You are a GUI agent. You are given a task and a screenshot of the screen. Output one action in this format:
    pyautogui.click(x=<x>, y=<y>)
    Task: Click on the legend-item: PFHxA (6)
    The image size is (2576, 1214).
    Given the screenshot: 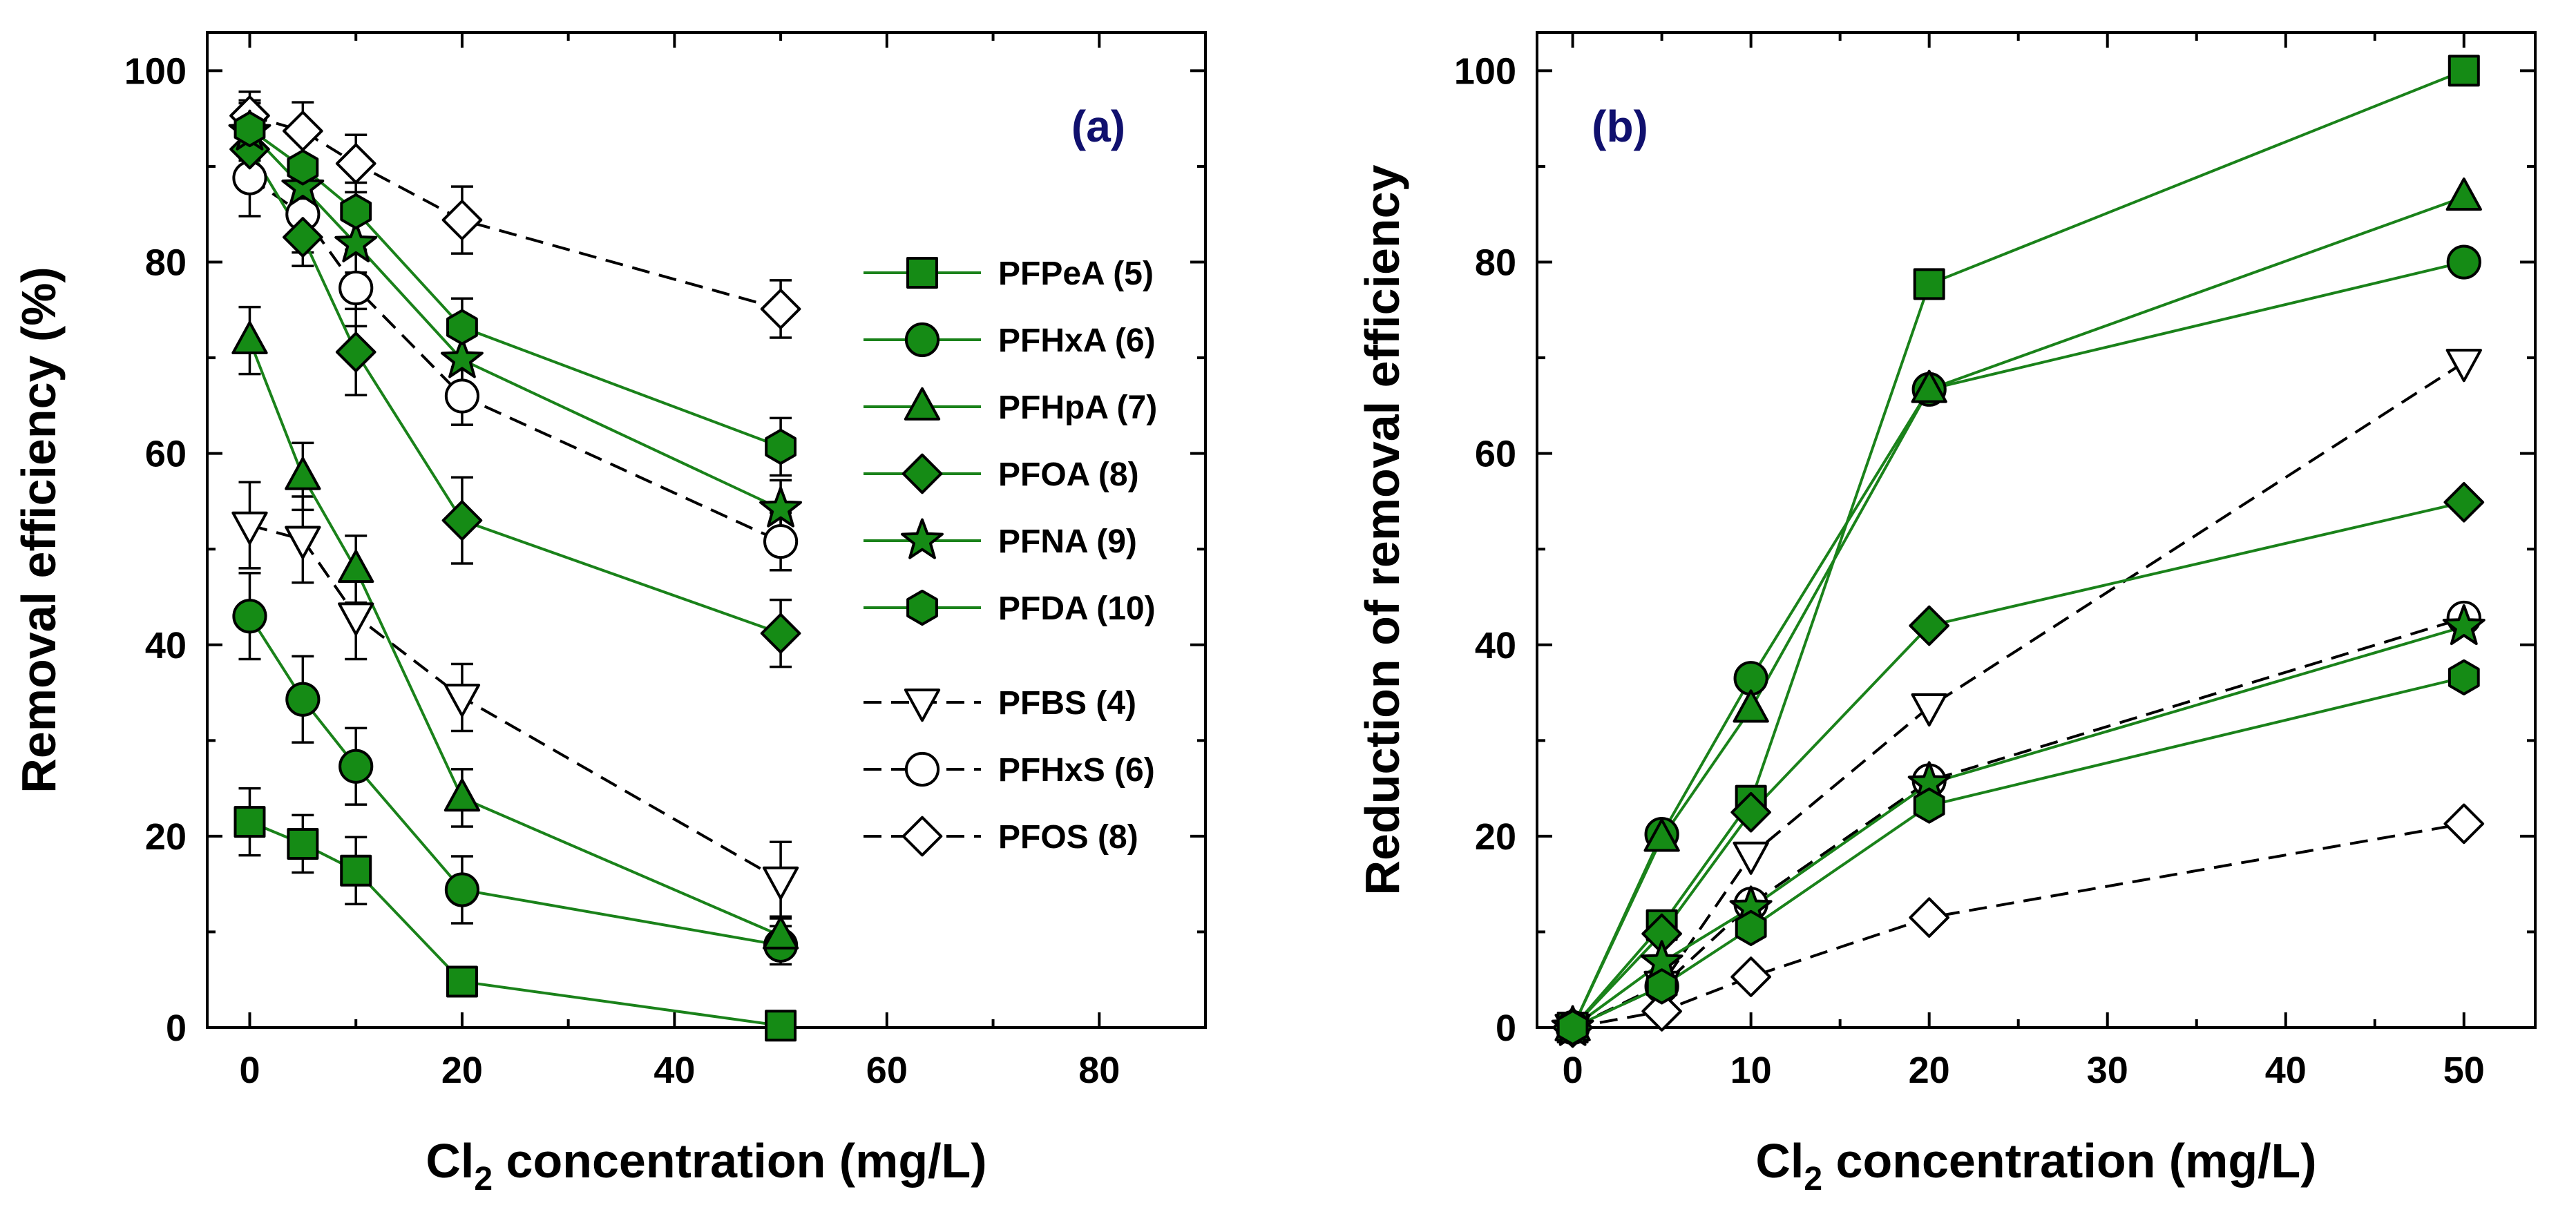 What is the action you would take?
    pyautogui.click(x=1010, y=341)
    